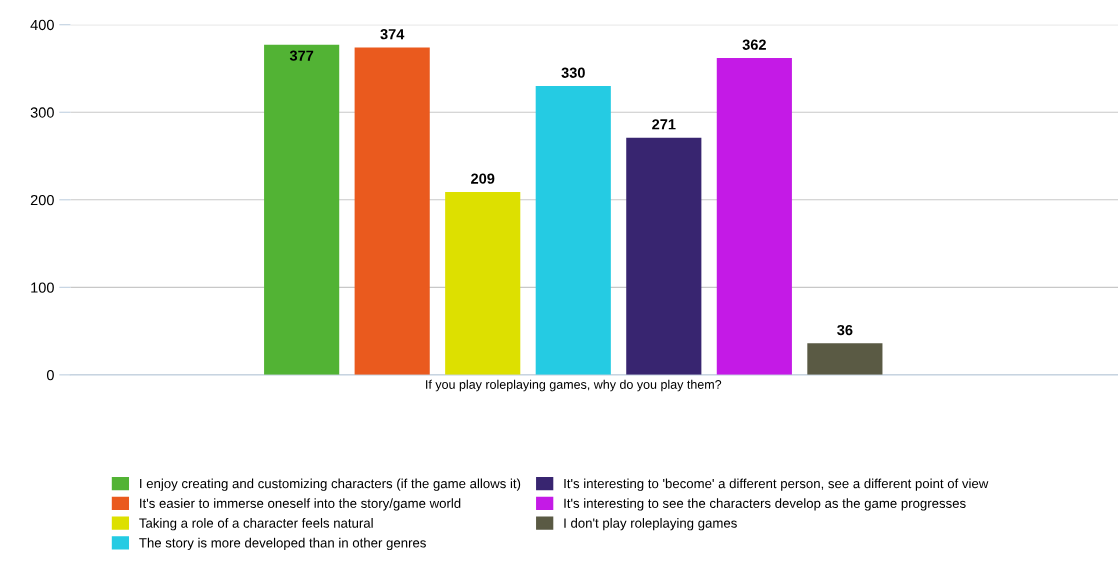 The height and width of the screenshot is (562, 1118). Describe the element at coordinates (256, 524) in the screenshot. I see `legend-label: Taking a role of a character feels natural` at that location.